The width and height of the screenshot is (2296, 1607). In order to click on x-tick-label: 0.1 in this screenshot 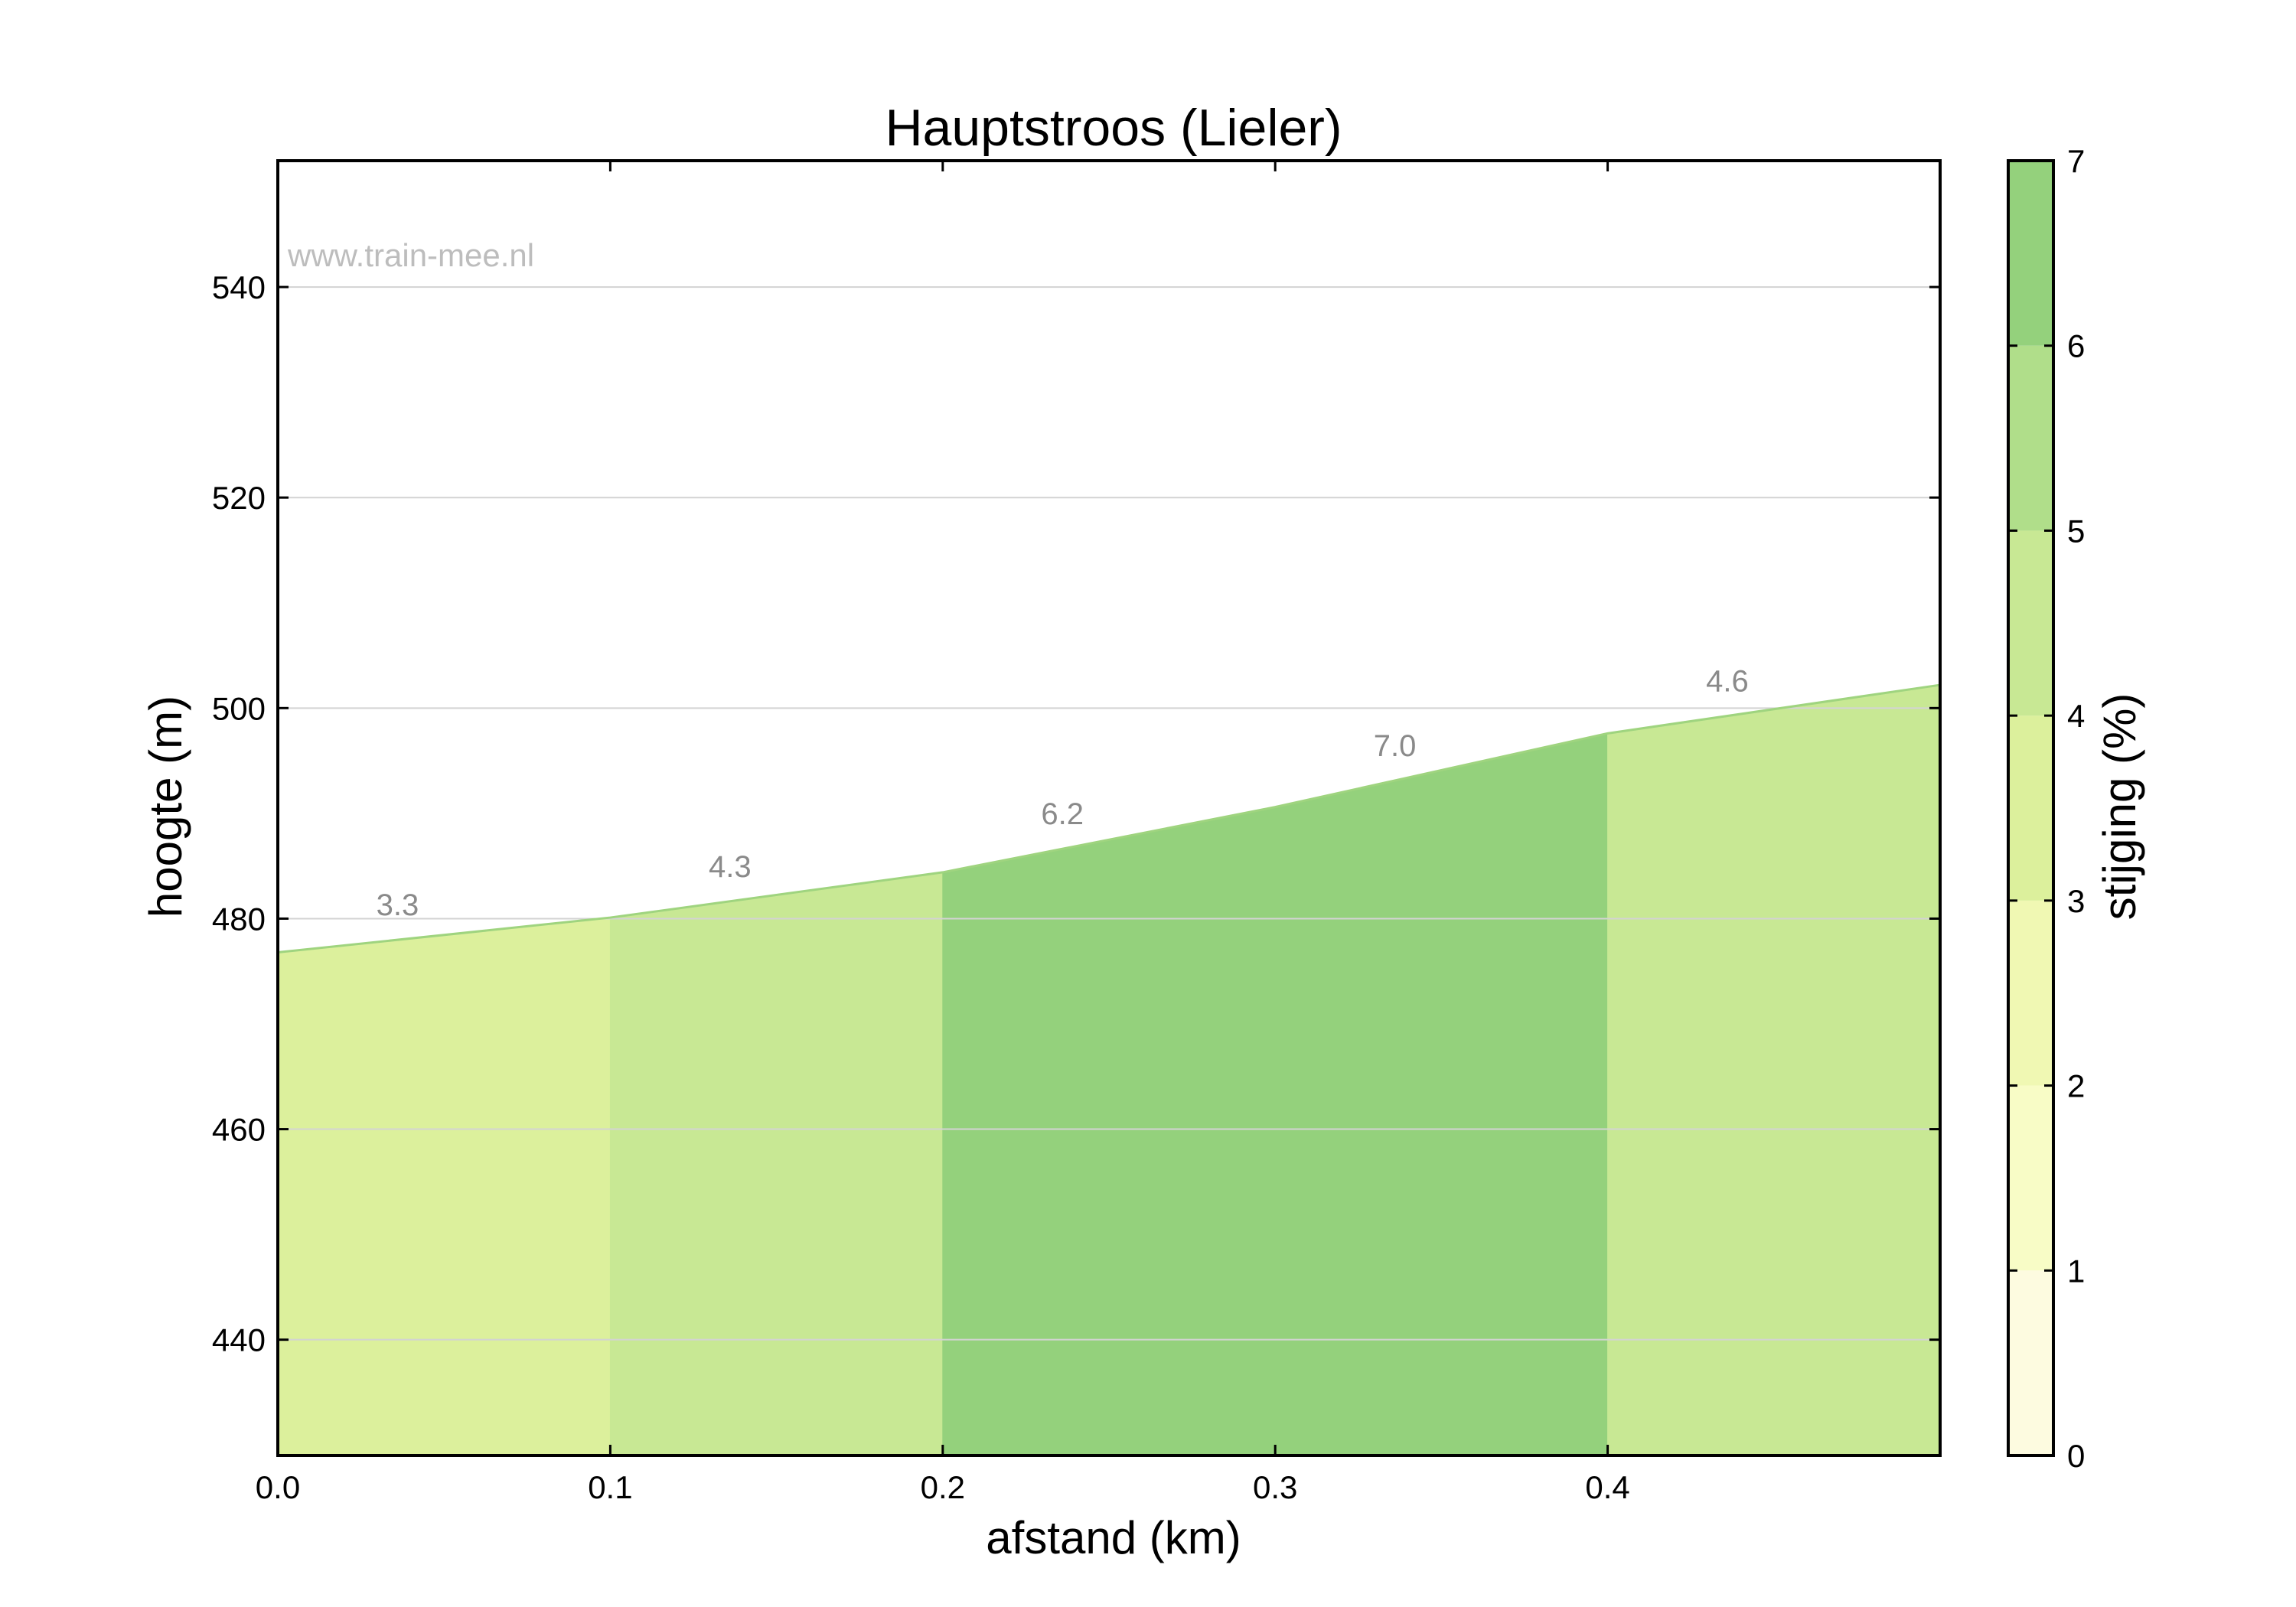, I will do `click(610, 1487)`.